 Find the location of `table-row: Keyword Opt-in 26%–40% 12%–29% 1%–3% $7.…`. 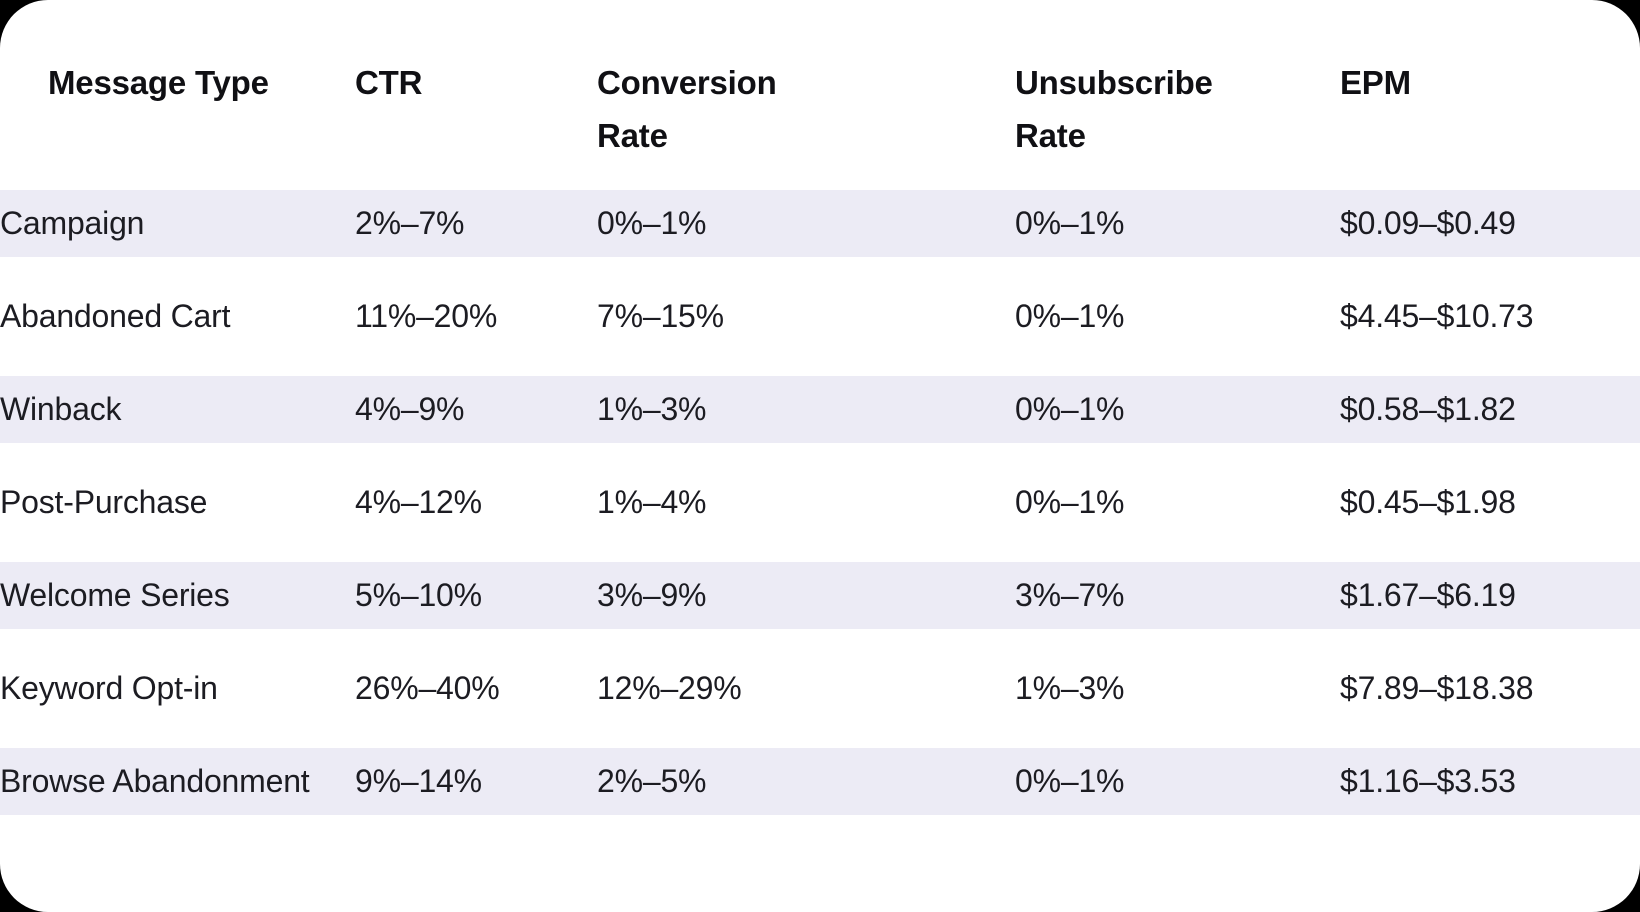

table-row: Keyword Opt-in 26%–40% 12%–29% 1%–3% $7.… is located at coordinates (820, 688).